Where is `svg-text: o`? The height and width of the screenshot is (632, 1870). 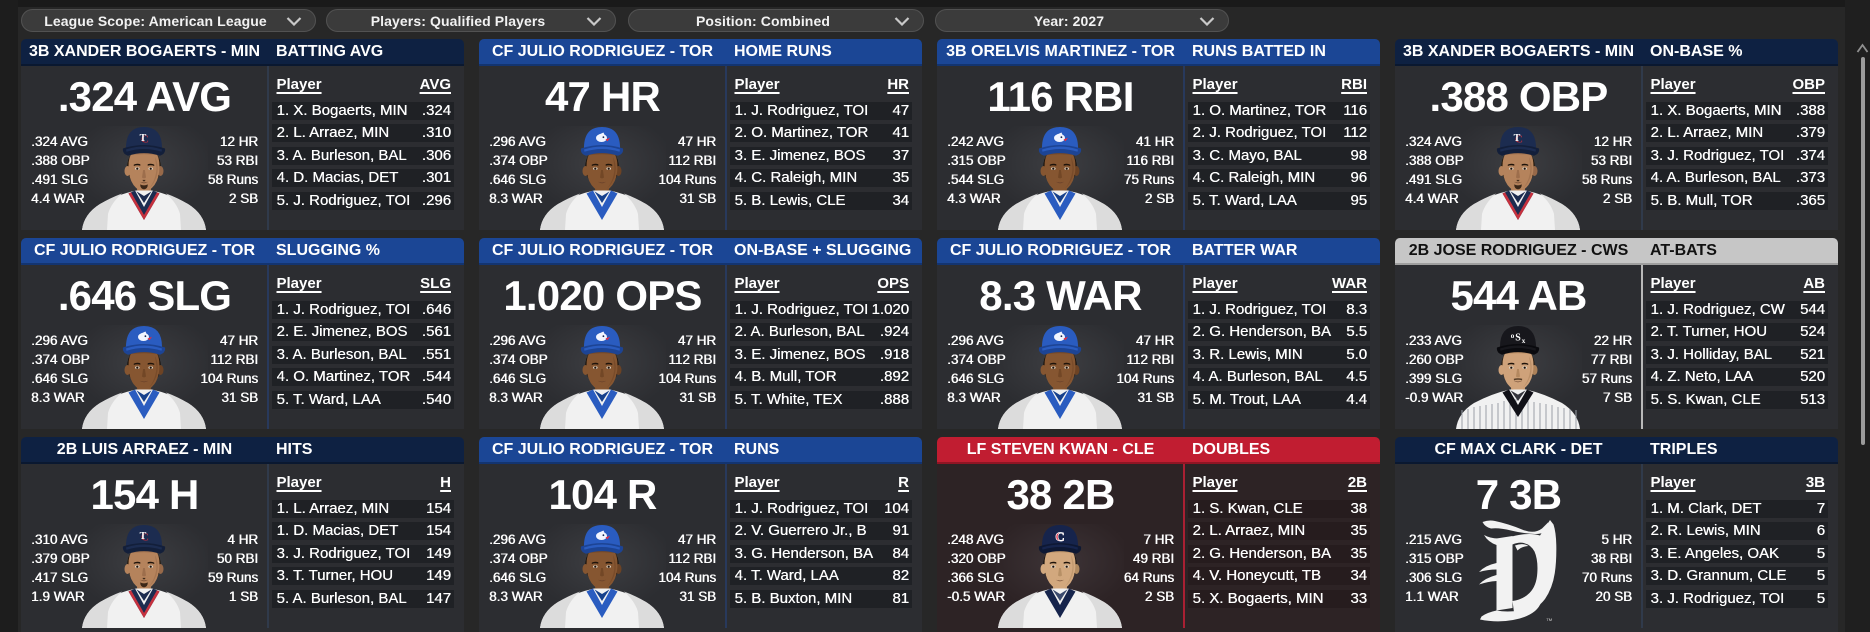 svg-text: o is located at coordinates (1513, 336).